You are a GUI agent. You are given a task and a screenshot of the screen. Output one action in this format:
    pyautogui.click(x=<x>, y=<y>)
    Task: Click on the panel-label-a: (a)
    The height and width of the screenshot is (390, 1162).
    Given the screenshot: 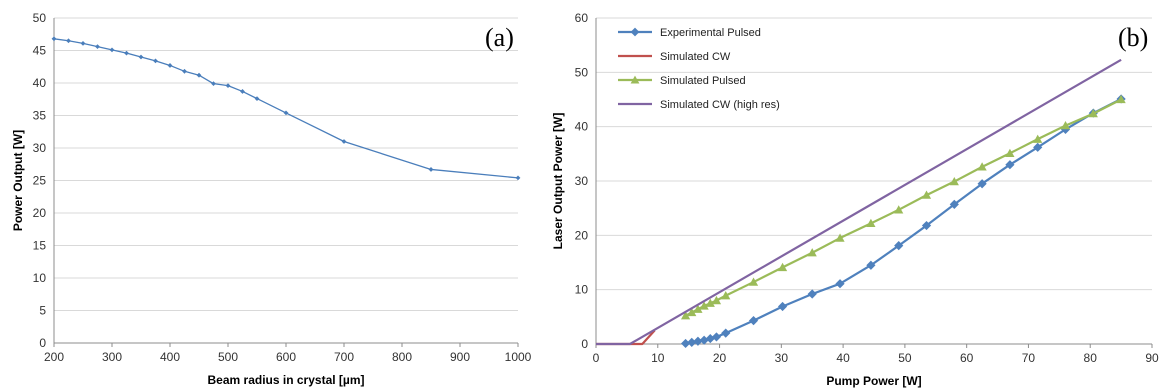 What is the action you would take?
    pyautogui.click(x=499, y=37)
    